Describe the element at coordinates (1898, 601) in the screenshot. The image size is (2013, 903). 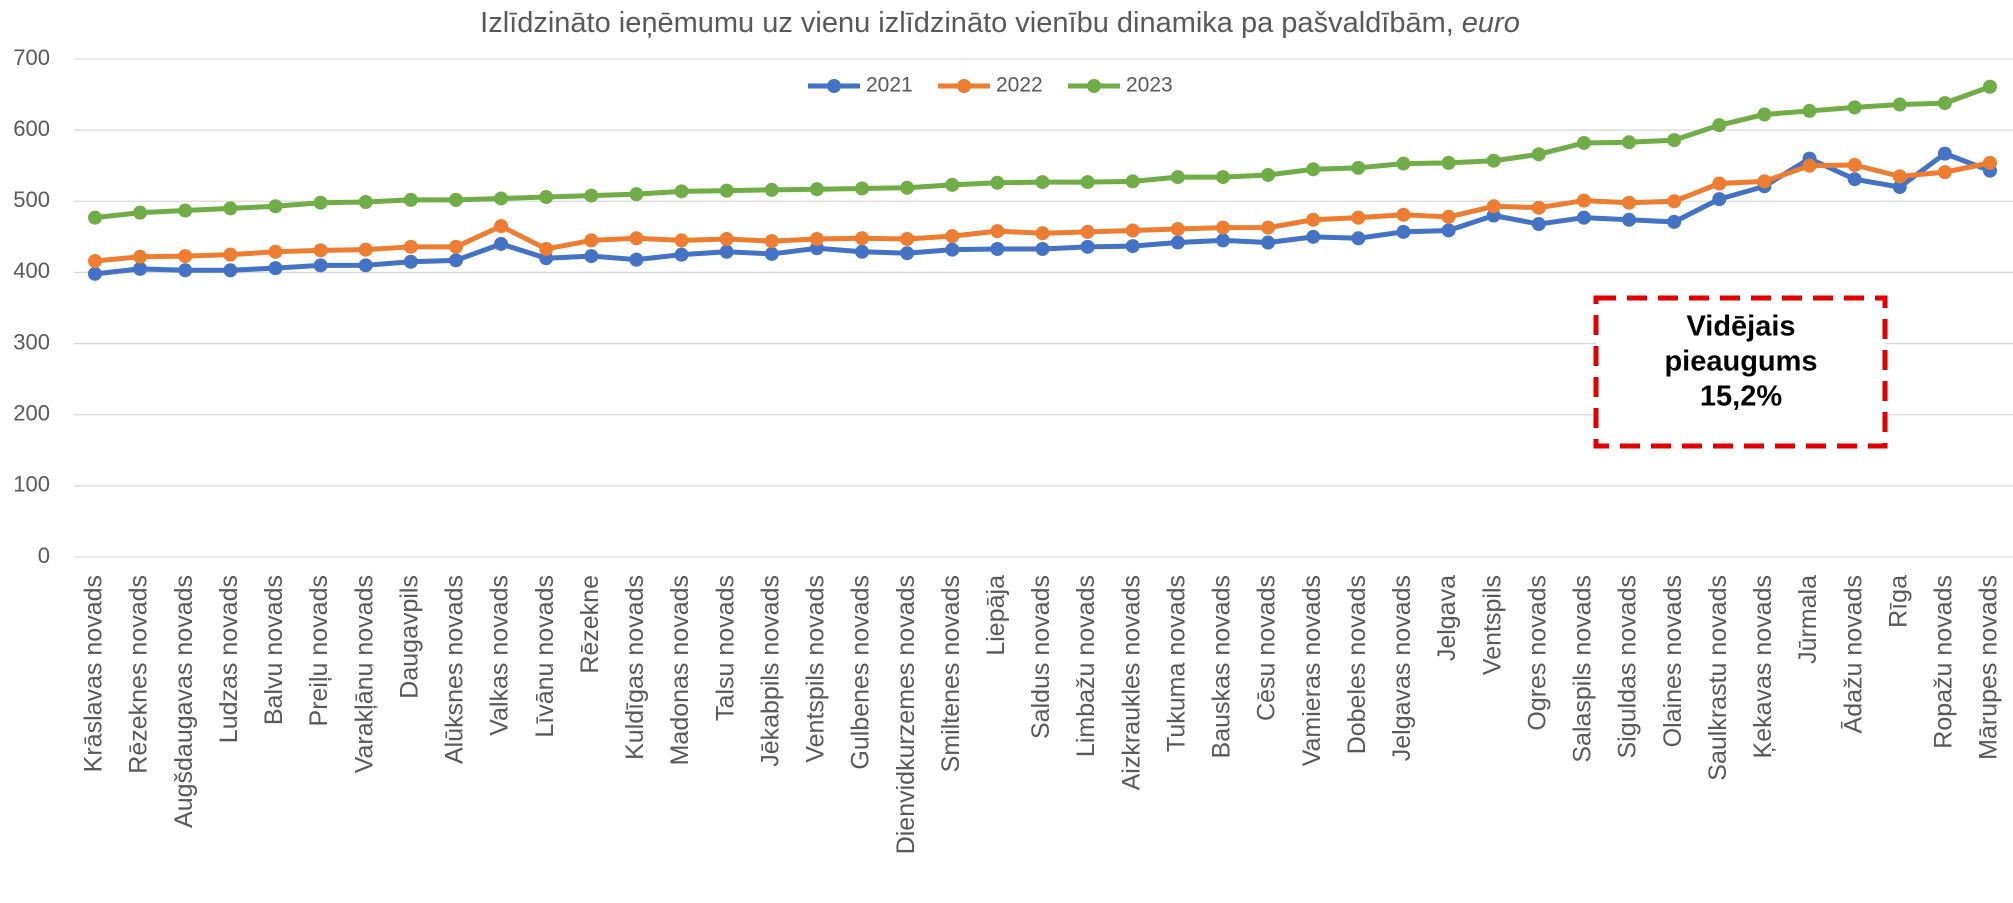
I see `x-tick-label: Rīga` at that location.